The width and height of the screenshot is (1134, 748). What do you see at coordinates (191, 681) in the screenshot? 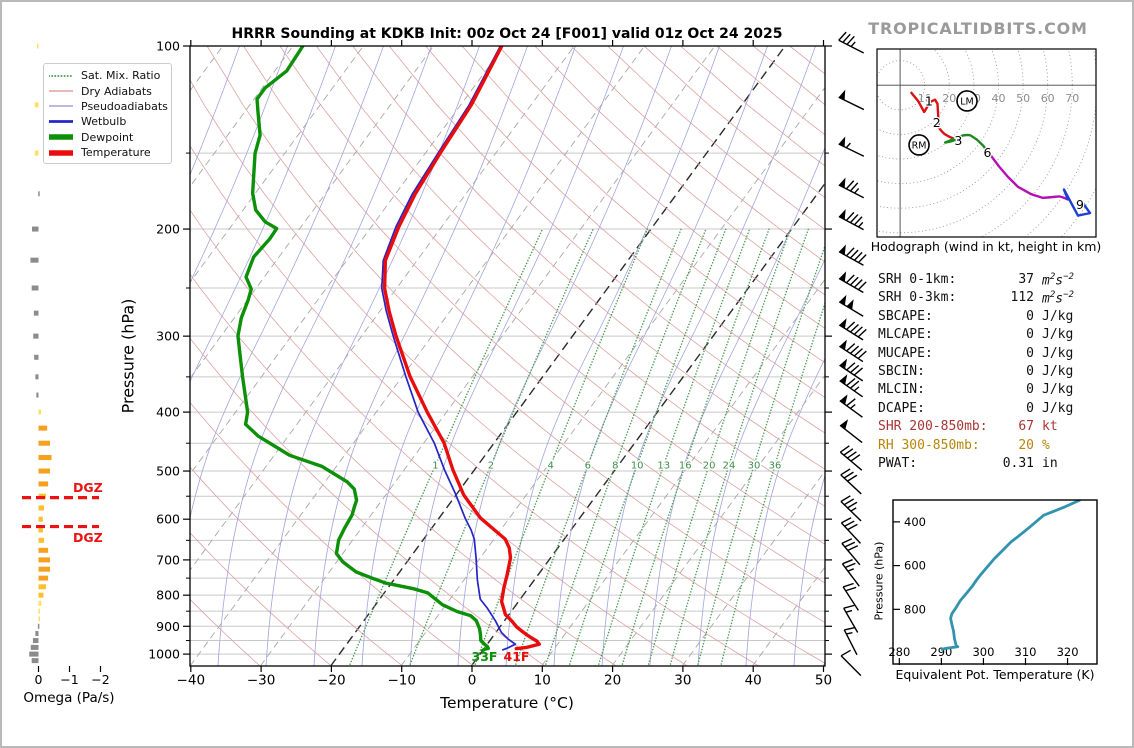
I see `x-tick-label: −40` at bounding box center [191, 681].